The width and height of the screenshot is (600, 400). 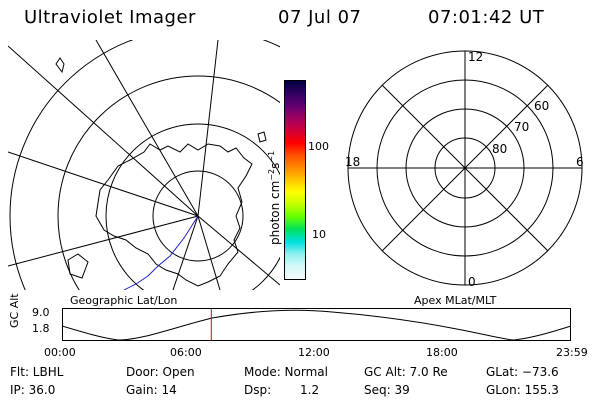 What do you see at coordinates (522, 372) in the screenshot?
I see `glat-info: GLat: −73.6` at bounding box center [522, 372].